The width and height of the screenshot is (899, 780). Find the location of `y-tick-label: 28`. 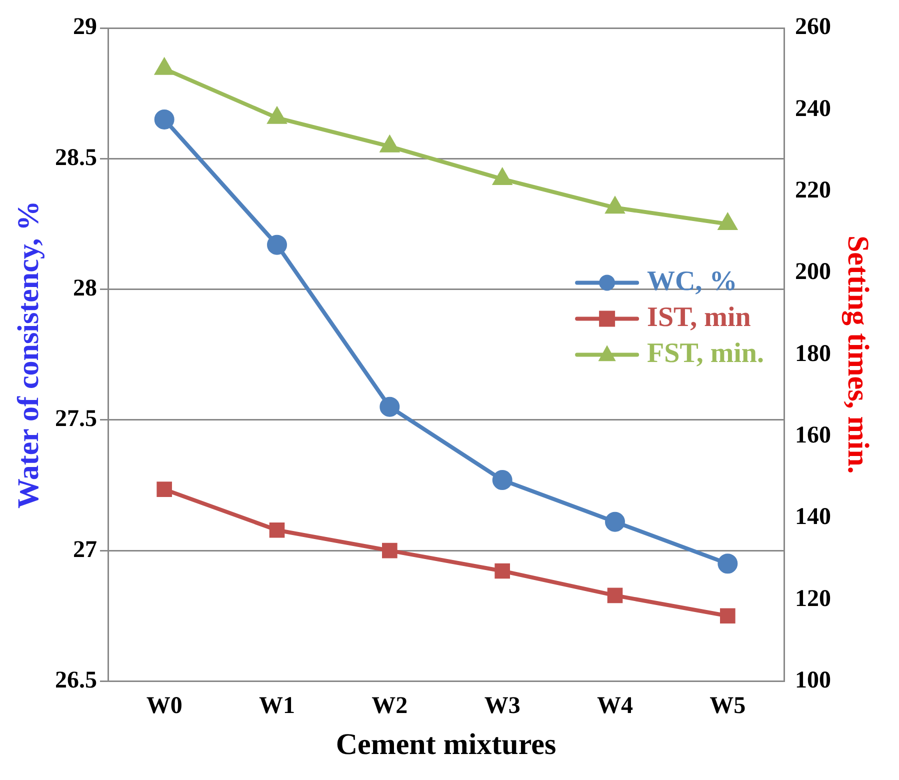

y-tick-label: 28 is located at coordinates (85, 288).